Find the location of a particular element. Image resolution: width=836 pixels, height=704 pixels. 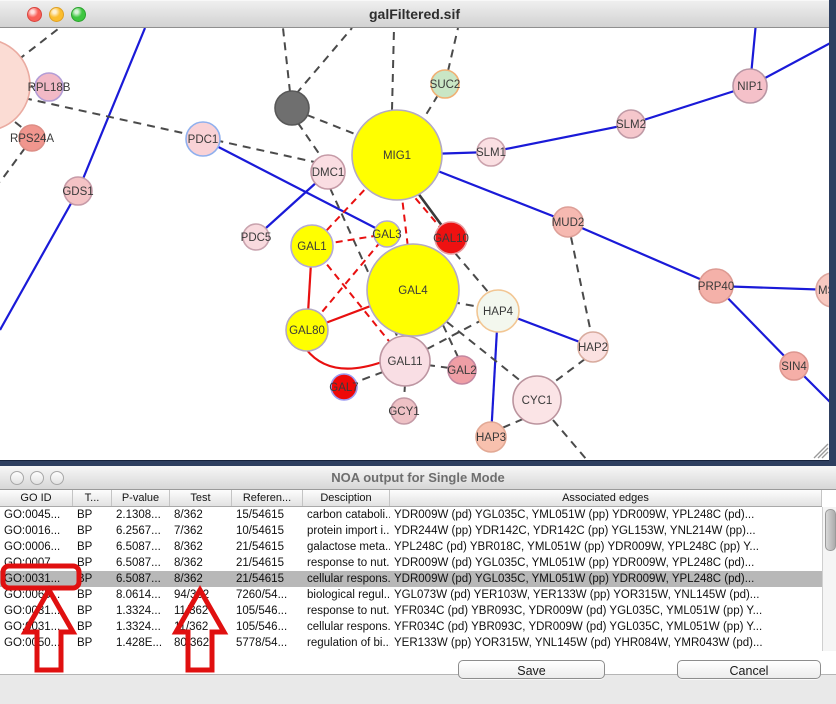

column-header-test: Test is located at coordinates (201, 498).